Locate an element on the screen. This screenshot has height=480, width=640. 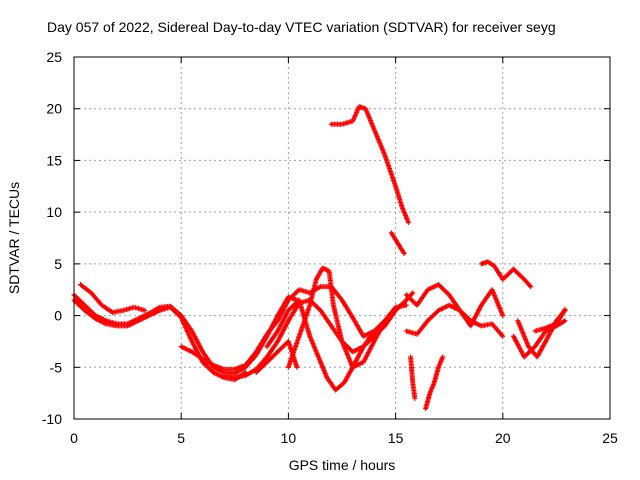
y-tick-label: 0 is located at coordinates (58, 316).